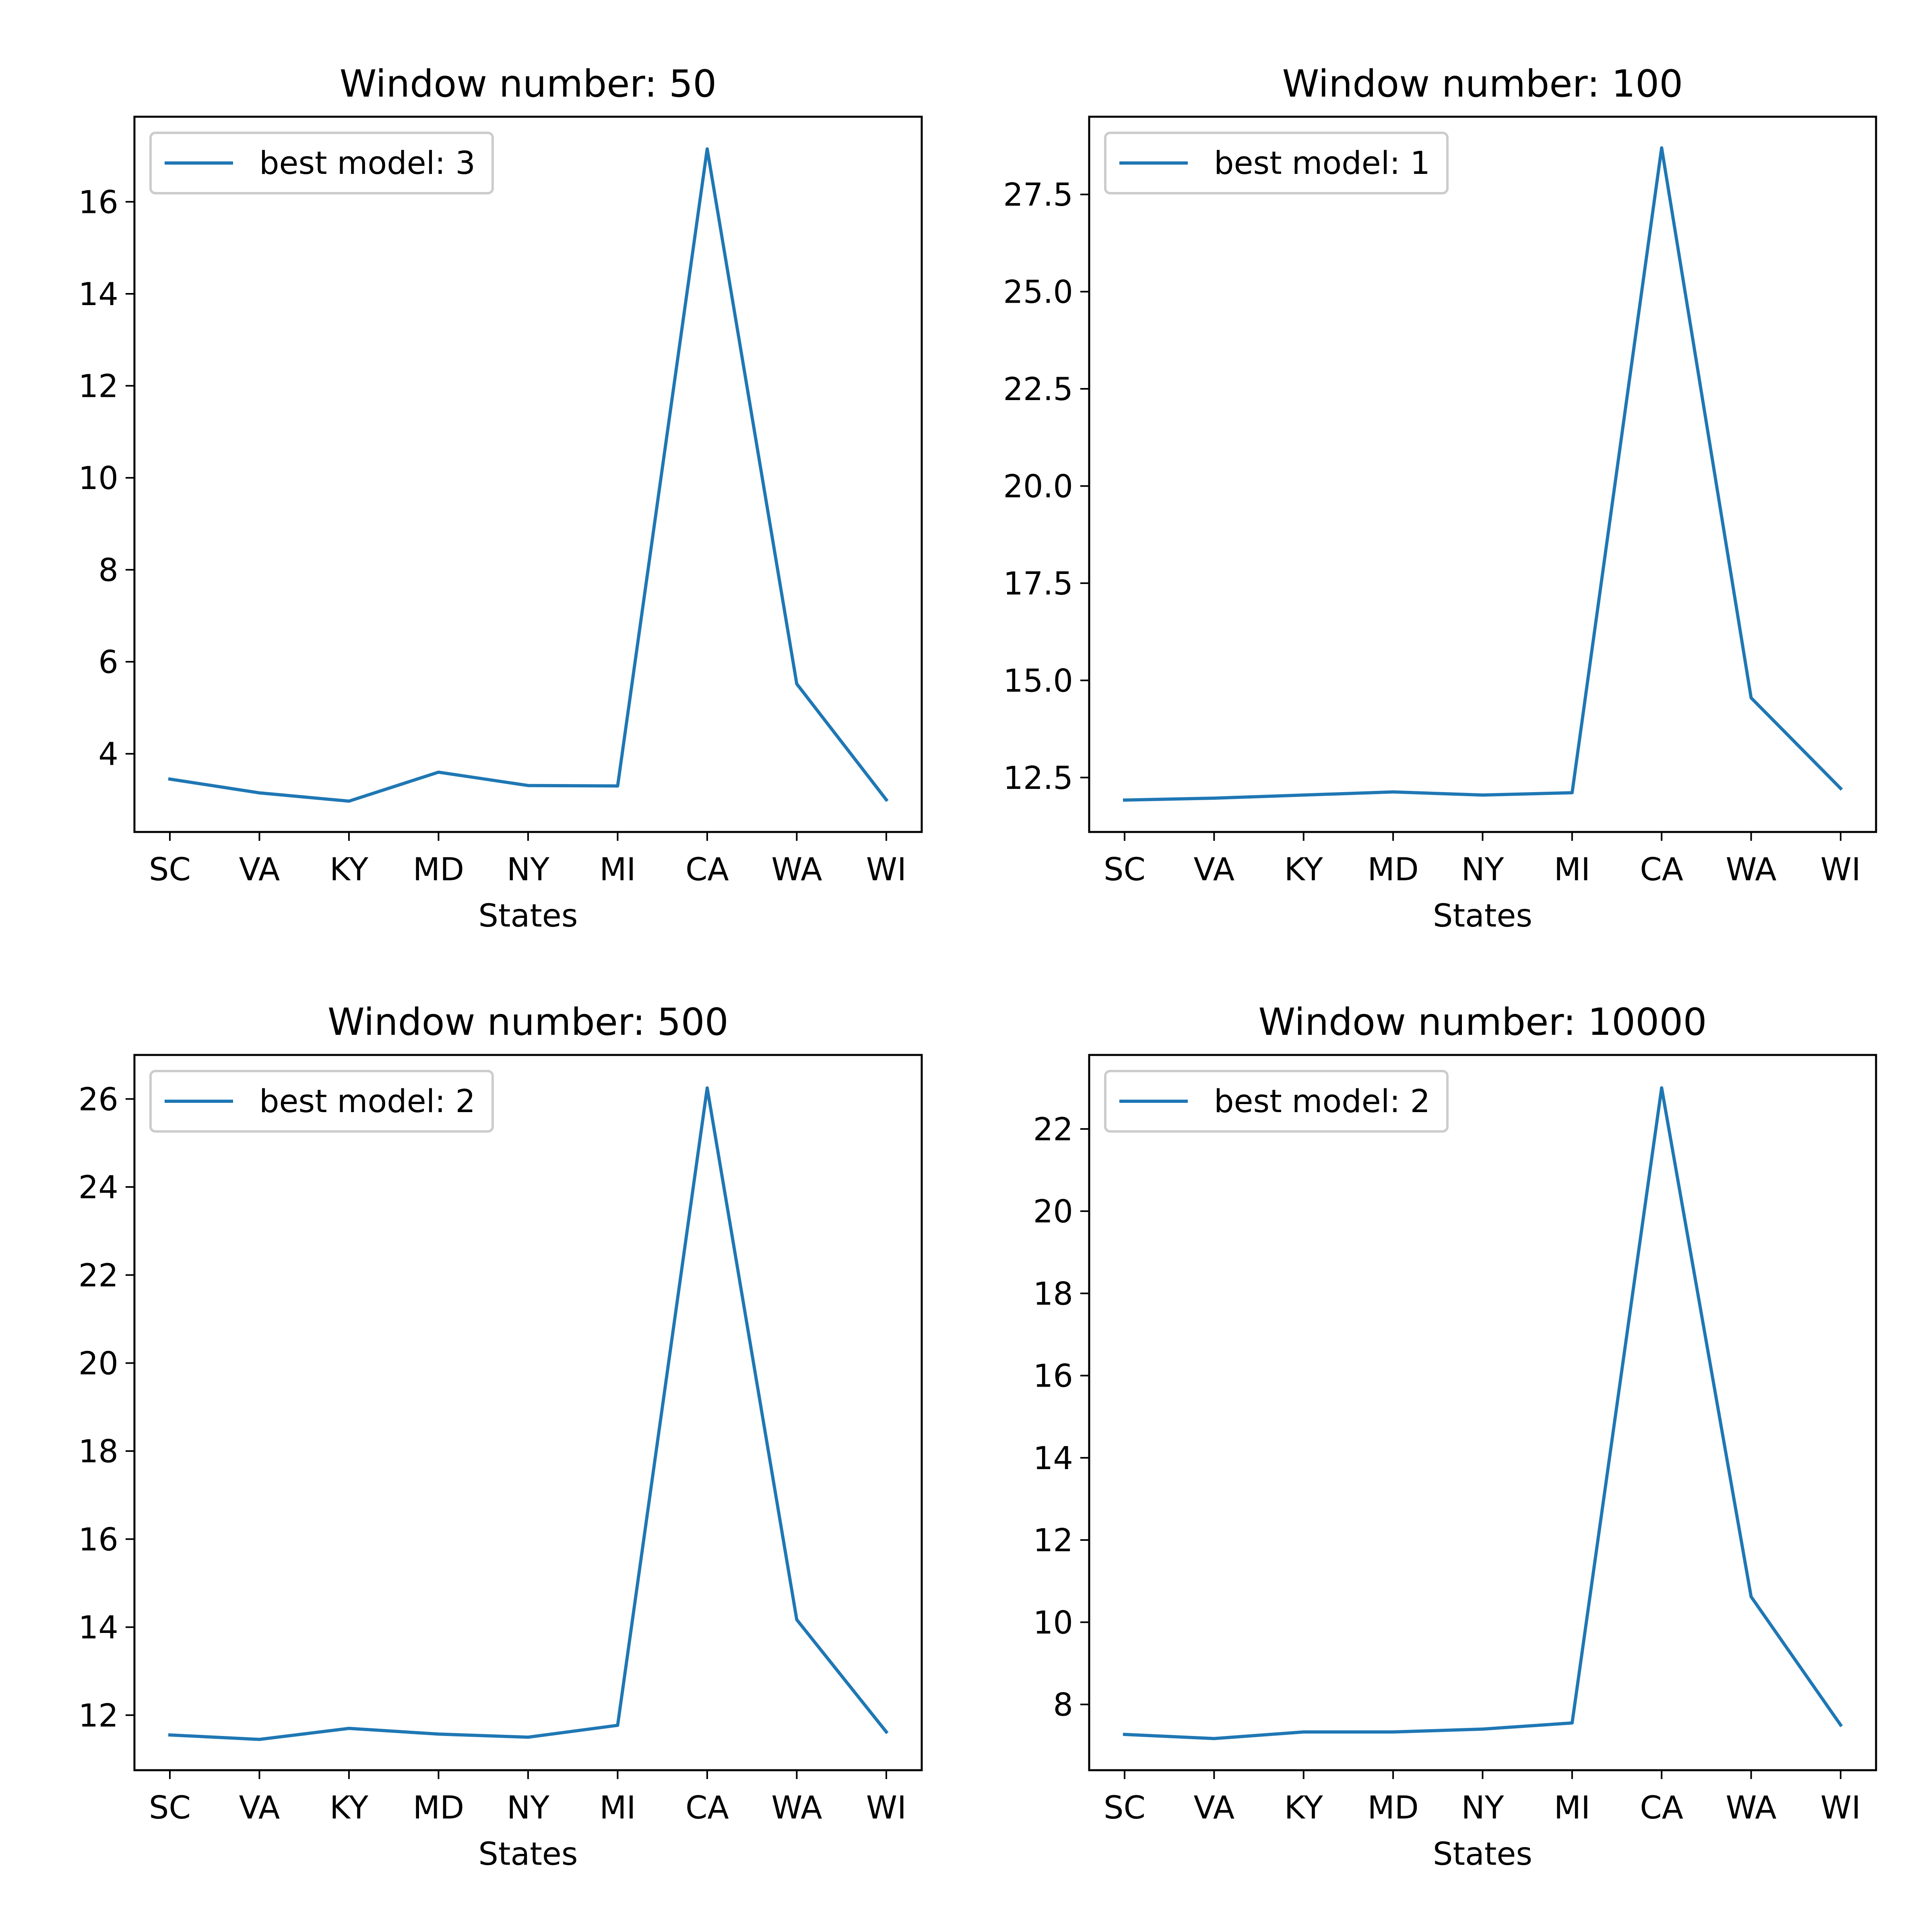 The width and height of the screenshot is (1932, 1932). I want to click on y-tick-label: 22.5, so click(1038, 390).